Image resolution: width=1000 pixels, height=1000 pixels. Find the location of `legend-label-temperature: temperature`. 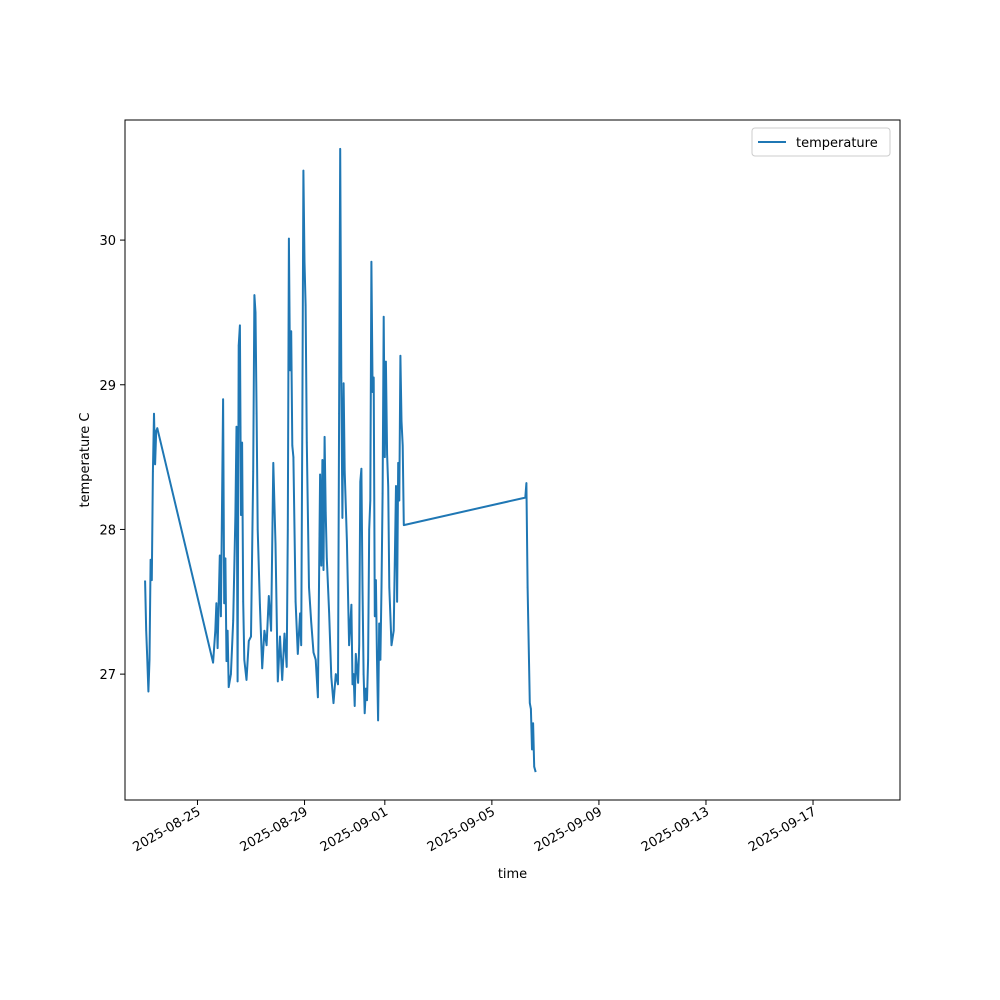

legend-label-temperature: temperature is located at coordinates (837, 143).